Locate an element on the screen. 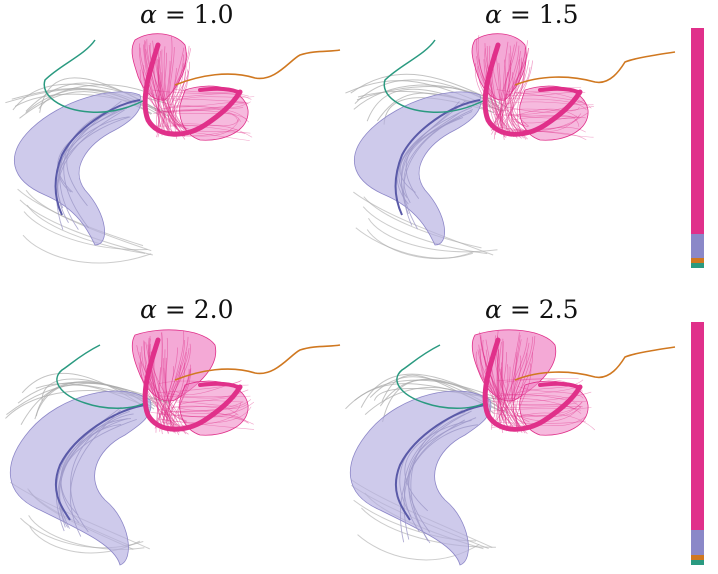  pink-main-streamline is located at coordinates (532, 384).